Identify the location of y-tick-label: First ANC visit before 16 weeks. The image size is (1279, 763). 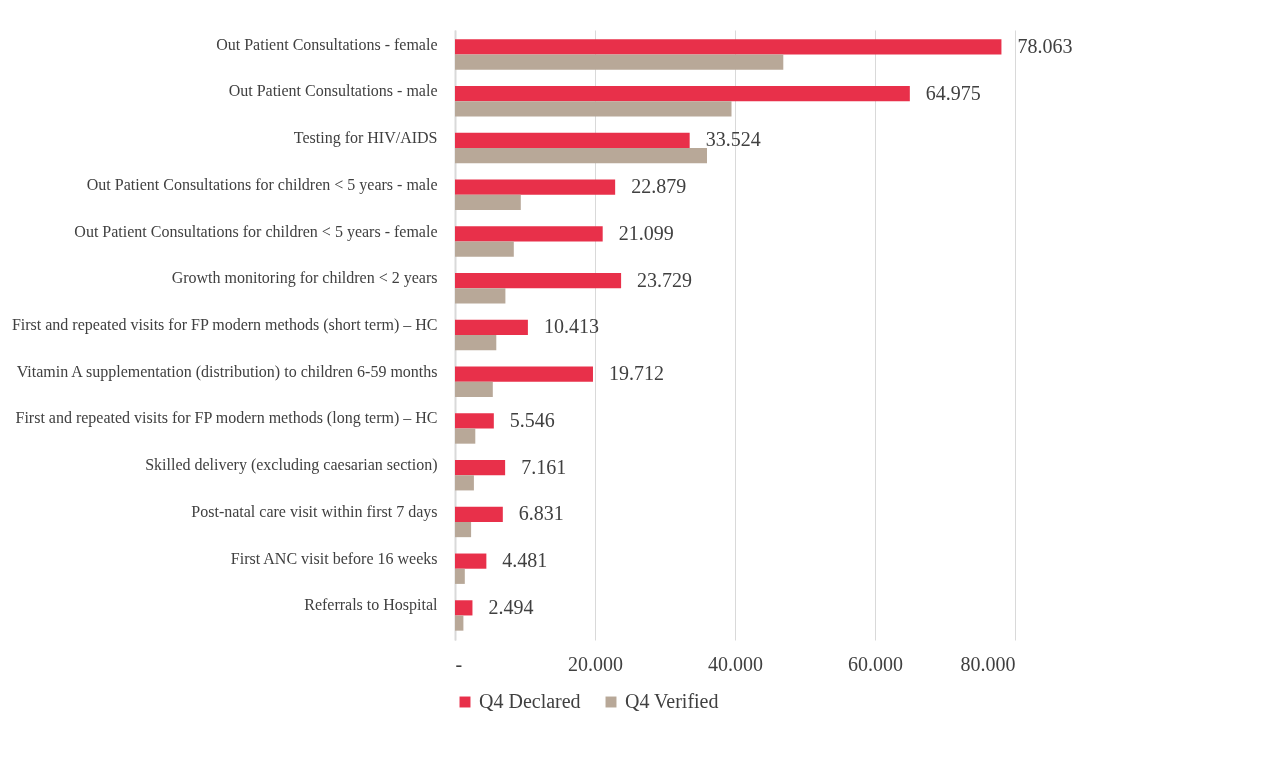
(334, 558).